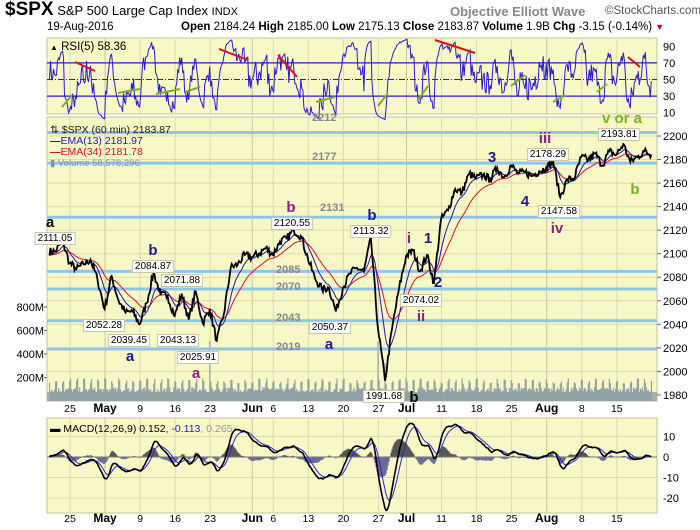 The image size is (700, 530). What do you see at coordinates (29, 10) in the screenshot?
I see `symbol: $SPX` at bounding box center [29, 10].